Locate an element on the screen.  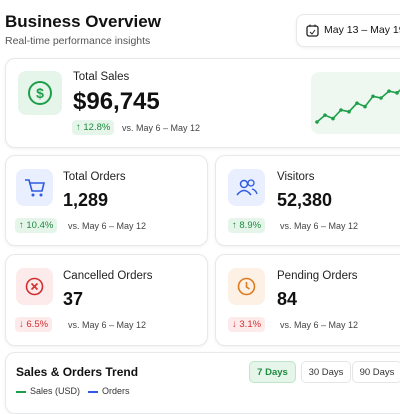
calendar-icon is located at coordinates (312, 30).